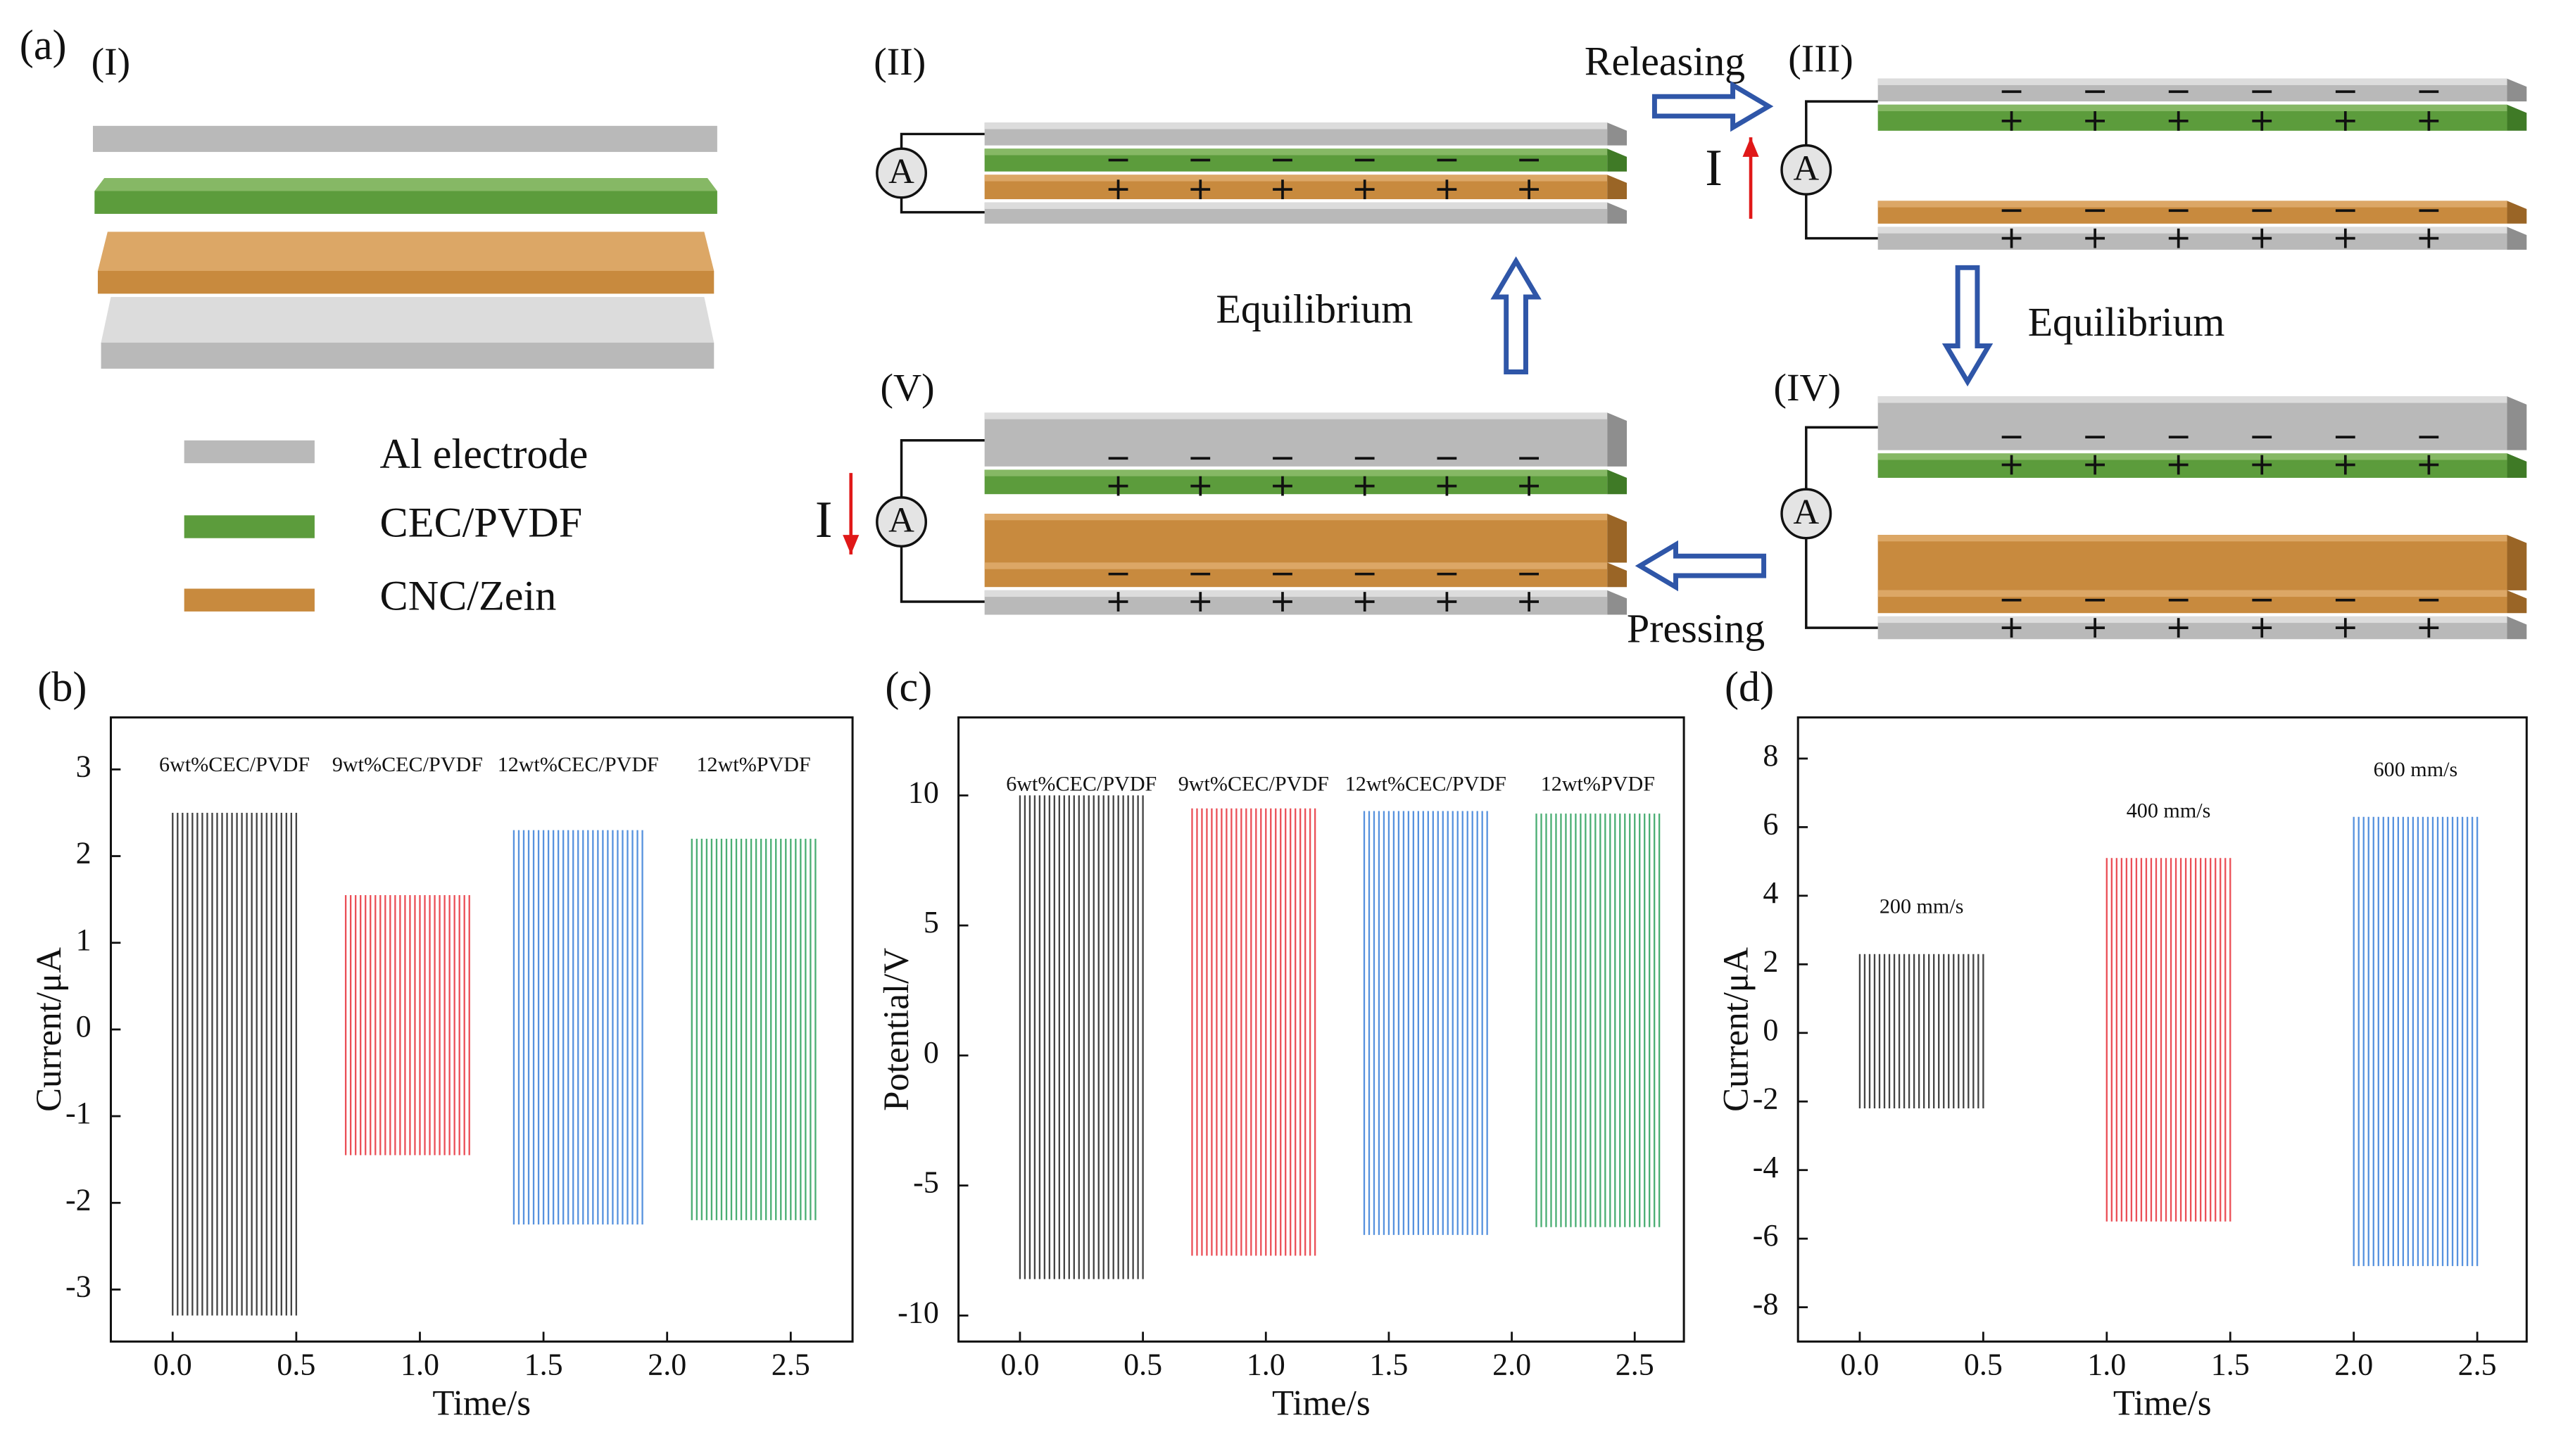 Image resolution: width=2556 pixels, height=1456 pixels. What do you see at coordinates (1771, 823) in the screenshot?
I see `y-tick-label: 6` at bounding box center [1771, 823].